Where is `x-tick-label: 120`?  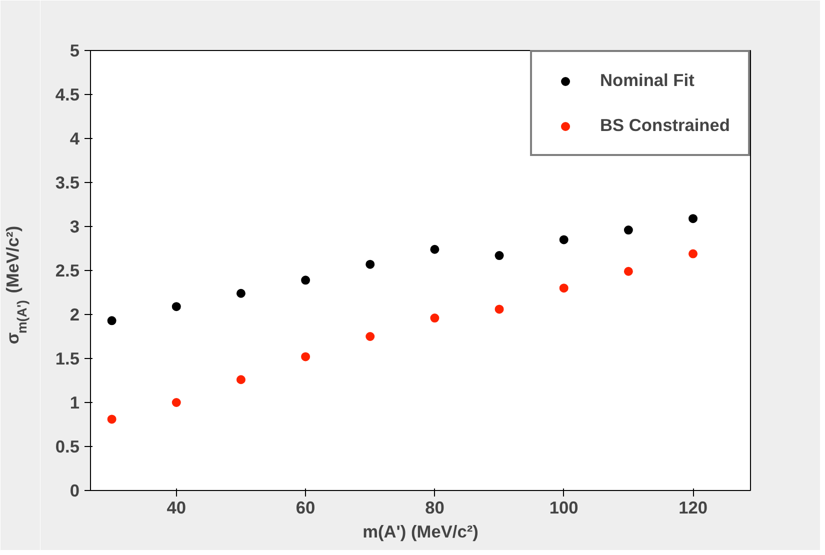
x-tick-label: 120 is located at coordinates (693, 508).